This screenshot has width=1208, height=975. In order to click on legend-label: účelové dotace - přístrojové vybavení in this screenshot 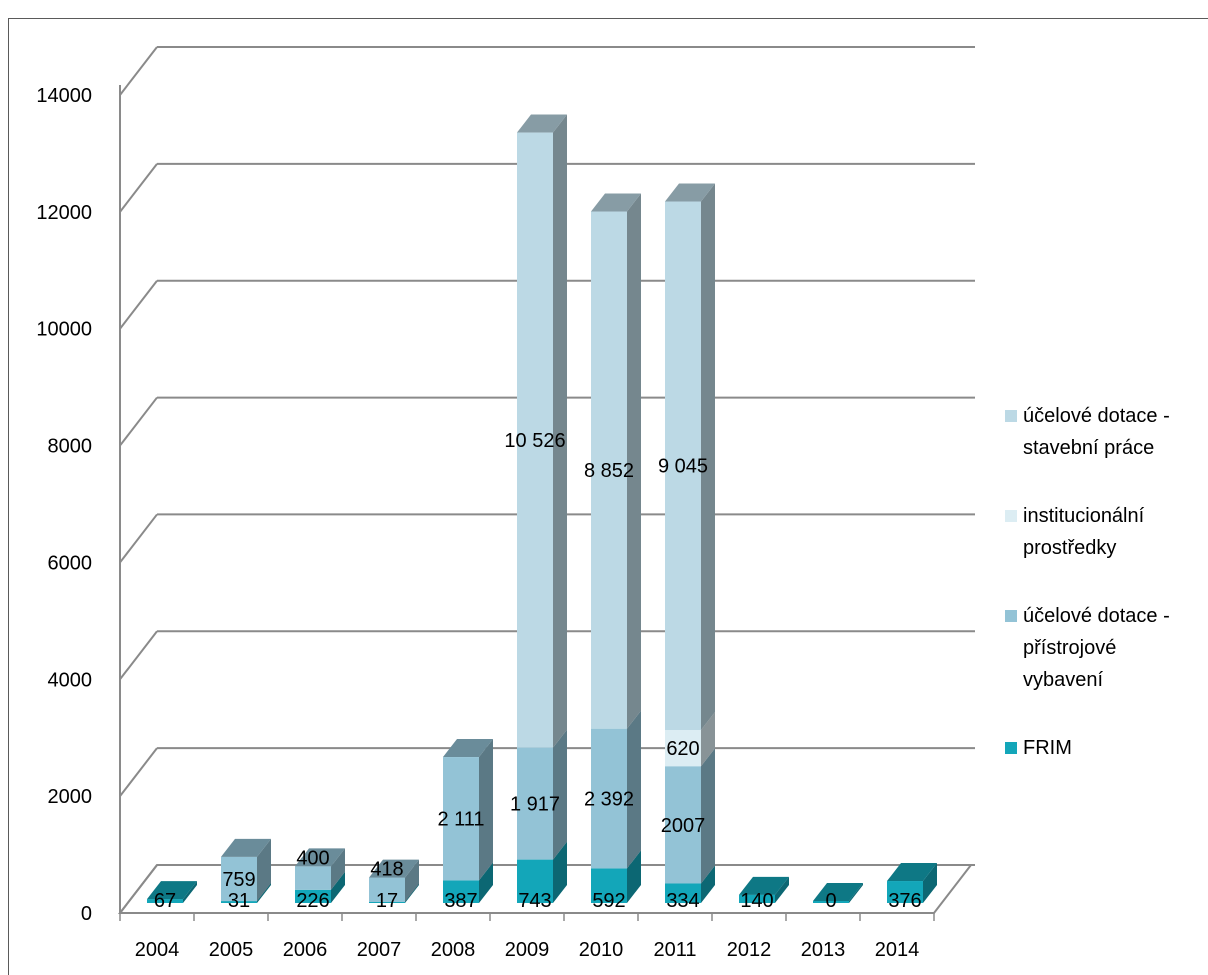, I will do `click(1096, 648)`.